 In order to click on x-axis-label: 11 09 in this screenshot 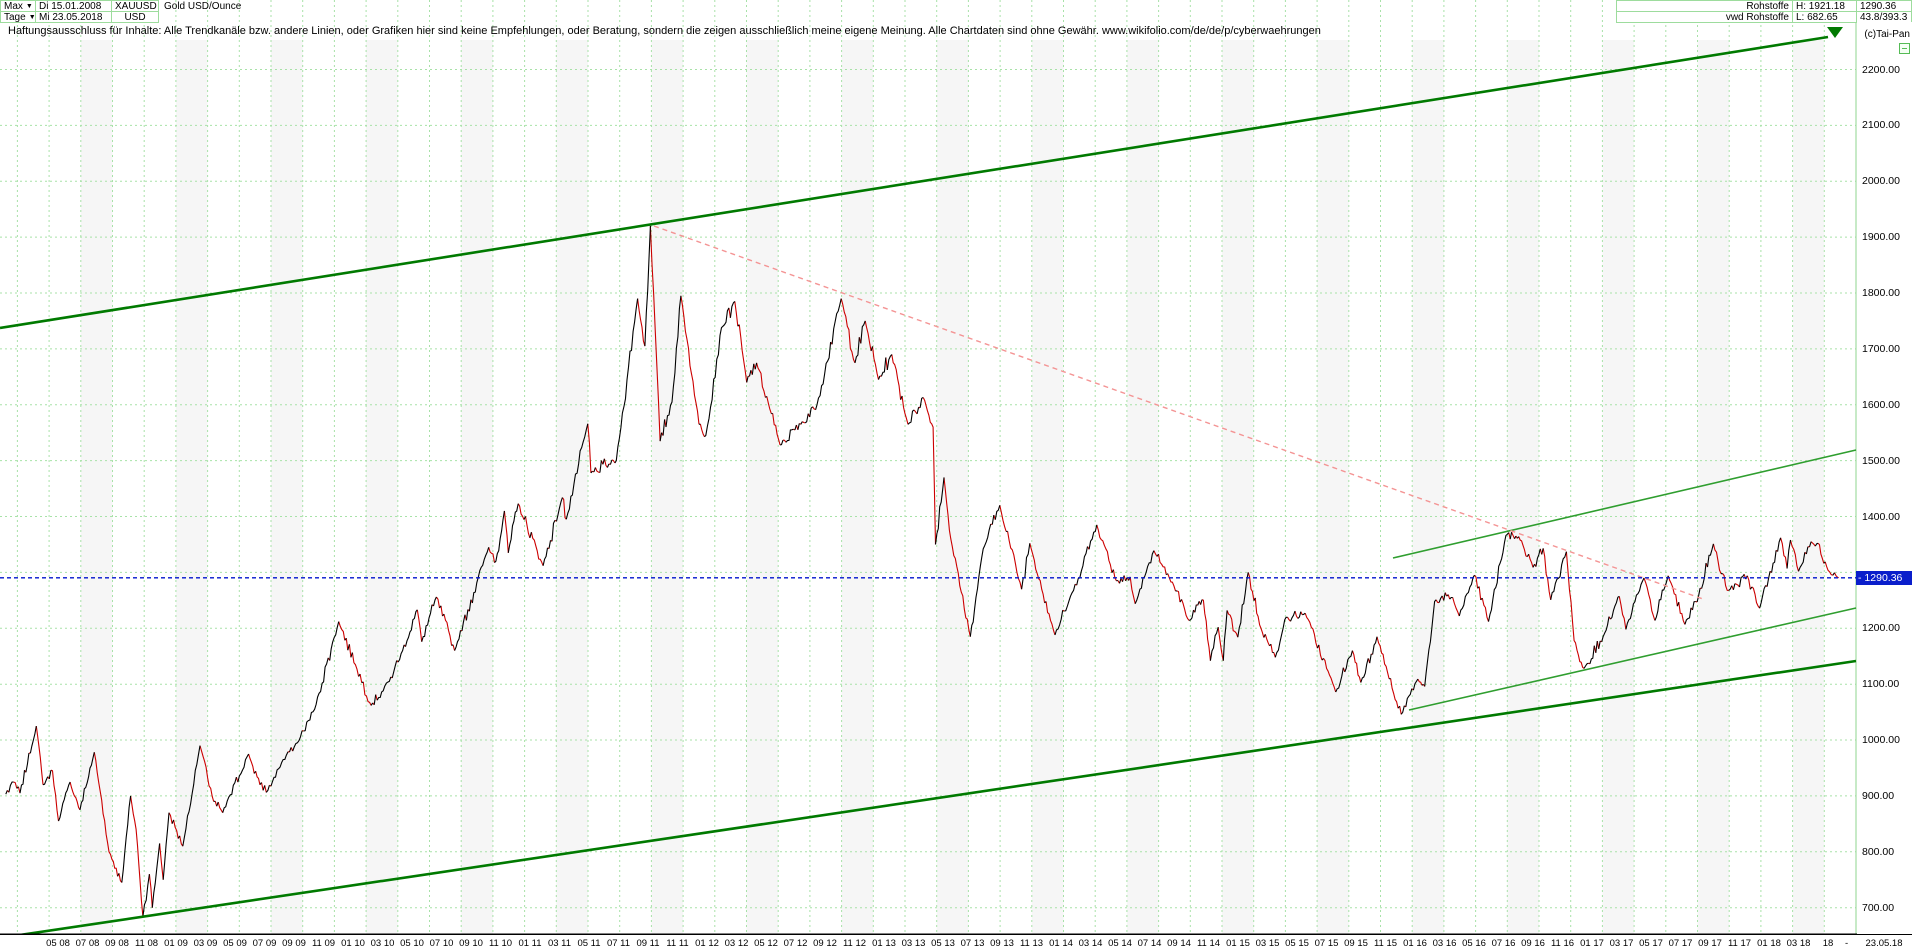, I will do `click(323, 943)`.